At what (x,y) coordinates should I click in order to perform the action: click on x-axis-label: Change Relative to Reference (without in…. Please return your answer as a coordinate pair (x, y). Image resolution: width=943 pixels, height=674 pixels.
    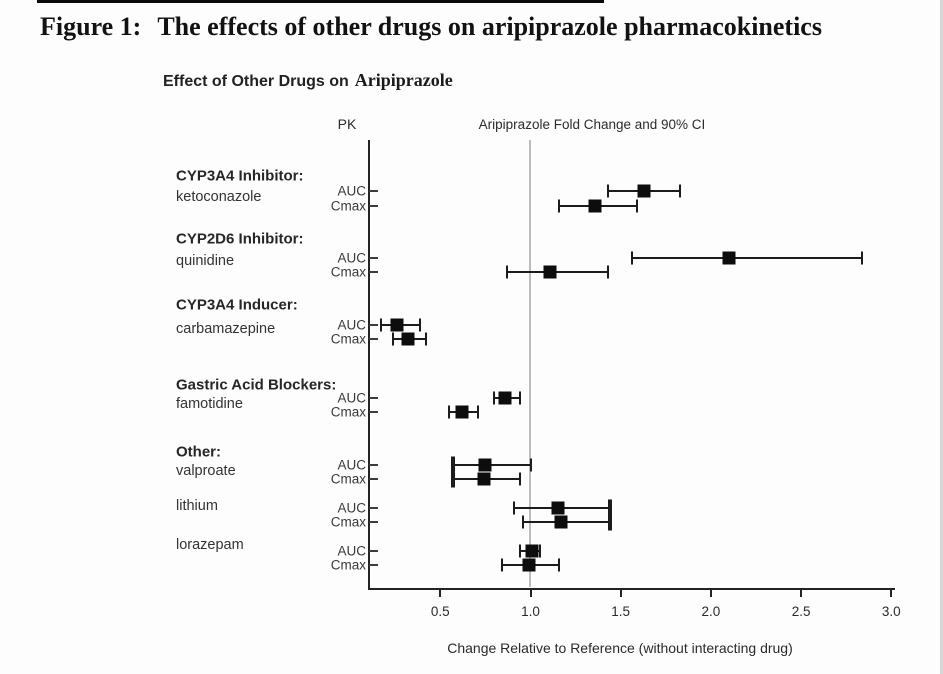
    Looking at the image, I should click on (620, 648).